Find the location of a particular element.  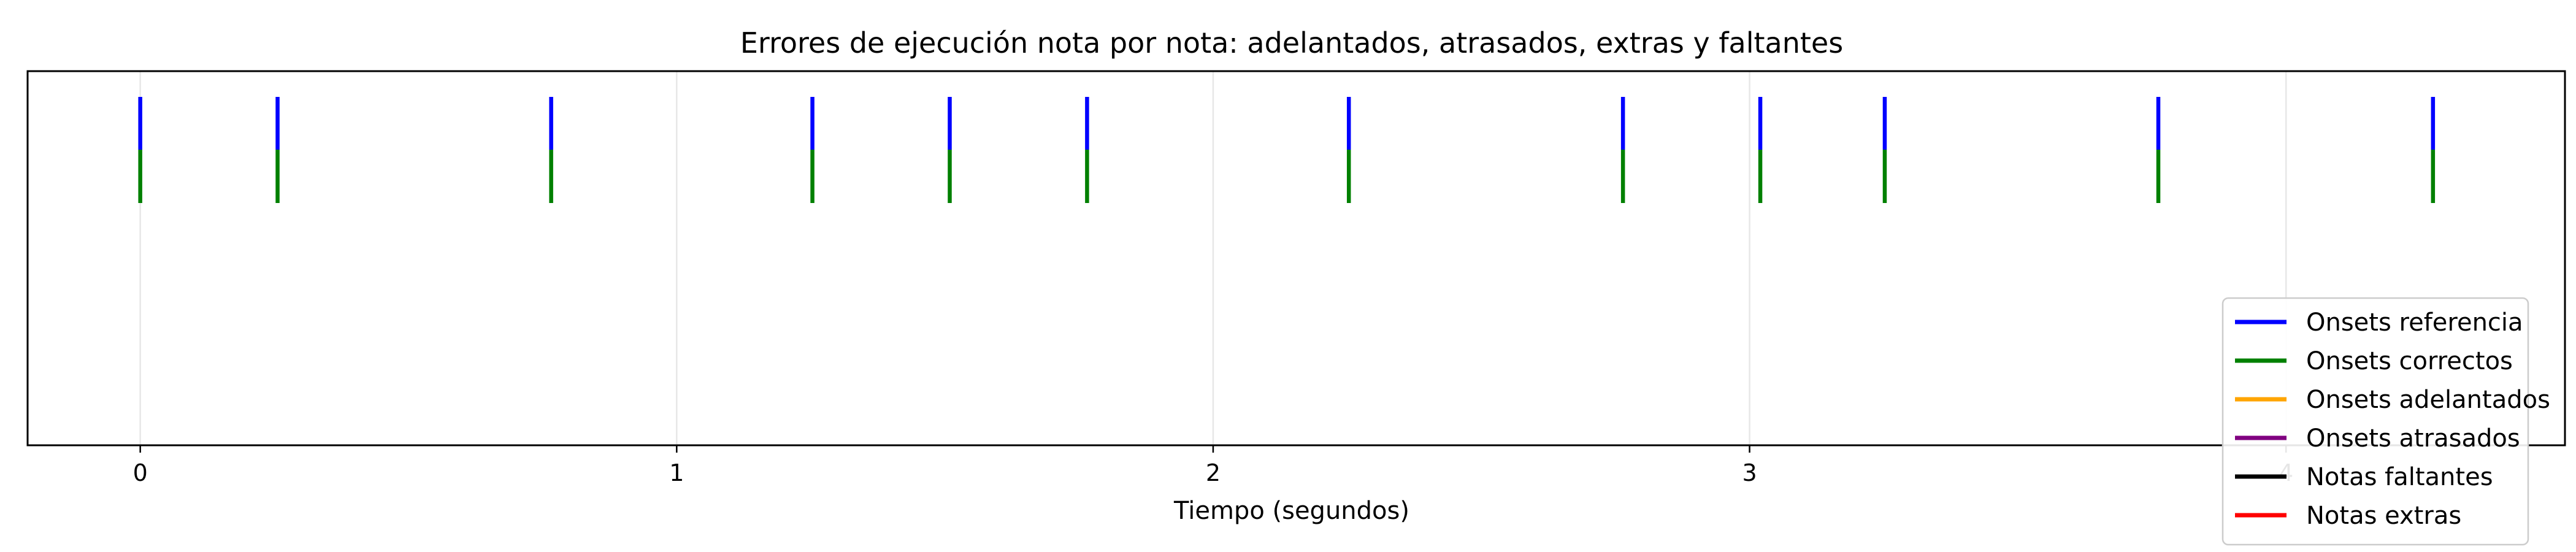

x-axis-ticks: 01234 is located at coordinates (1213, 465).